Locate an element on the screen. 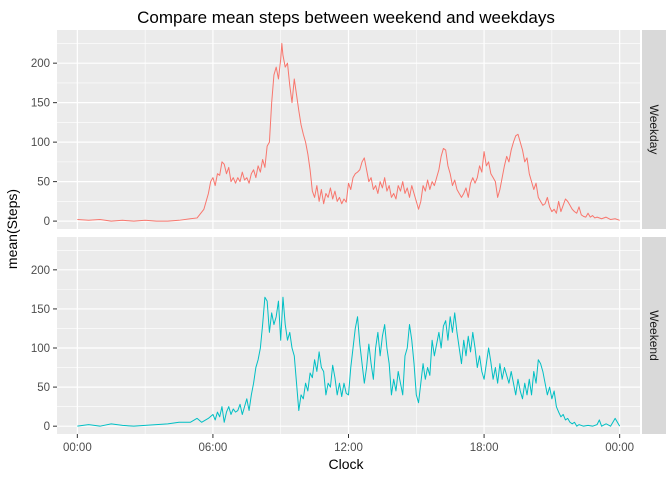  x-axis-title: Clock is located at coordinates (346, 464).